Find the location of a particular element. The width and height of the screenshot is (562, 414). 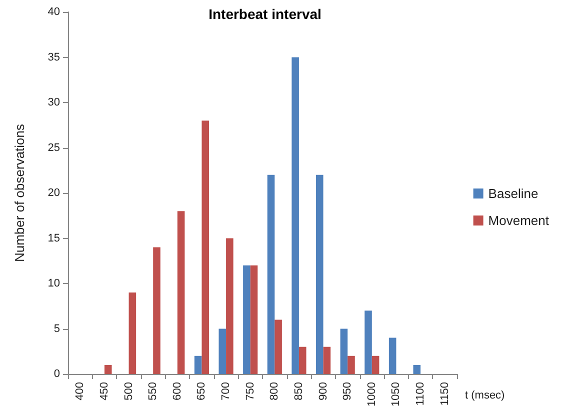

x-tick-label: 1050 is located at coordinates (396, 394).